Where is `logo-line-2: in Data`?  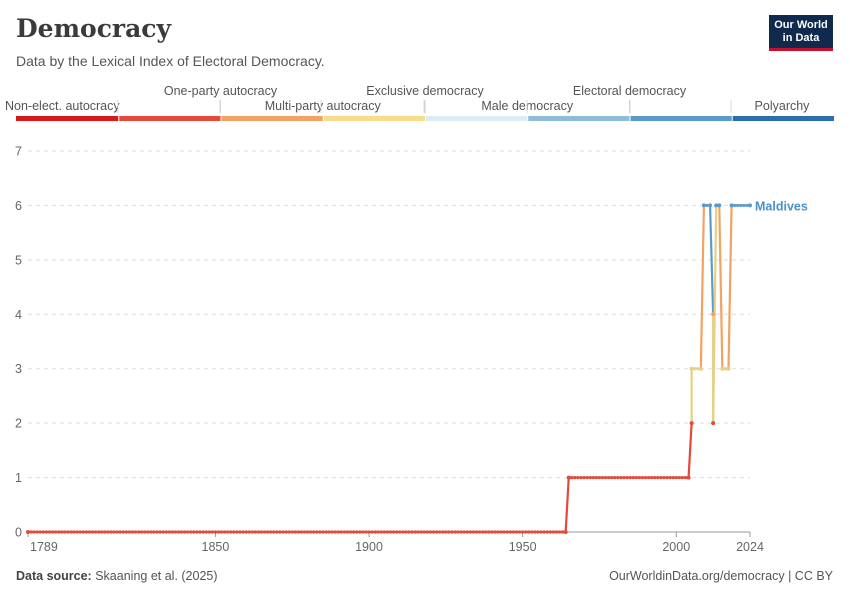 logo-line-2: in Data is located at coordinates (801, 38).